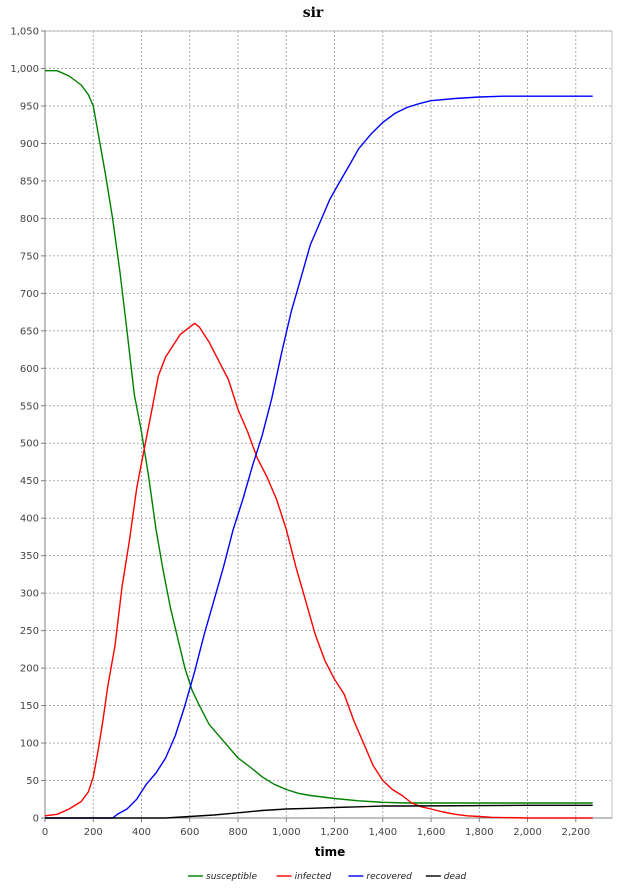 The width and height of the screenshot is (627, 888). I want to click on x-tick-label: 1,200, so click(334, 832).